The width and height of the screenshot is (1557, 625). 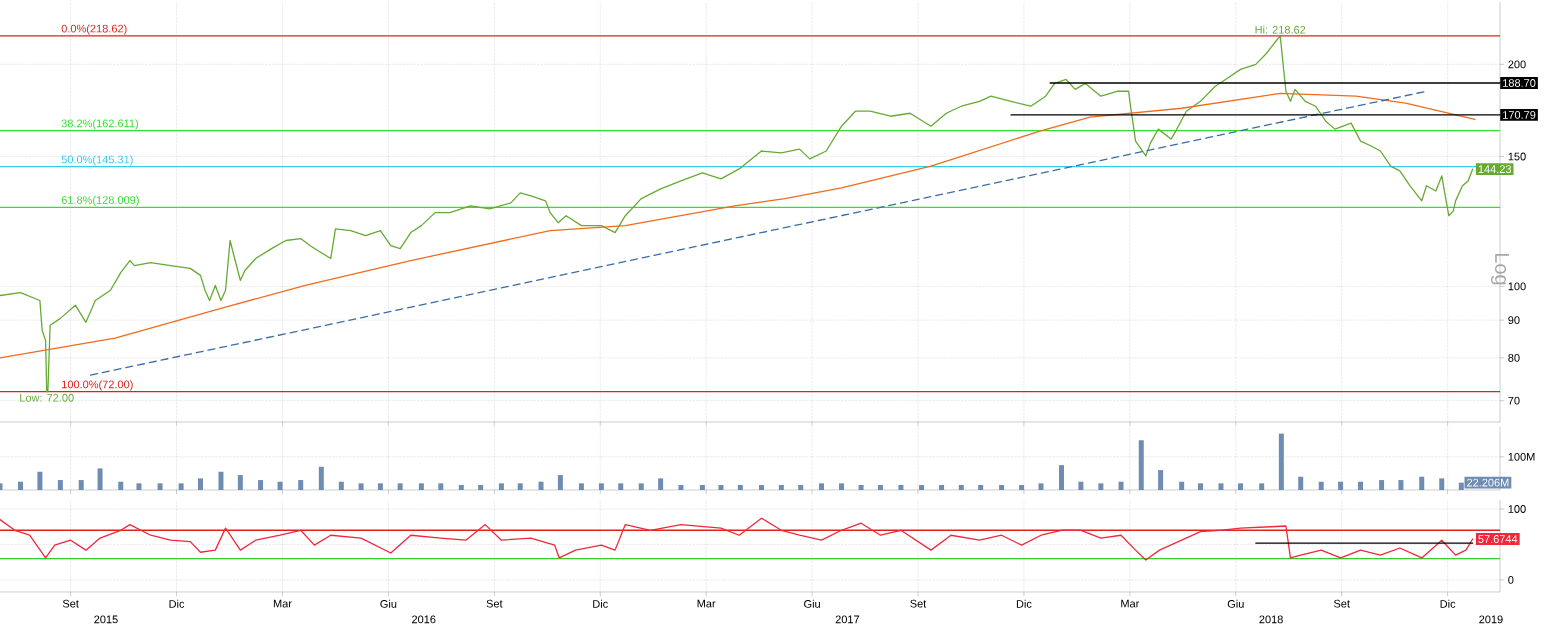 I want to click on x2-tick-label: 2018, so click(x=1271, y=619).